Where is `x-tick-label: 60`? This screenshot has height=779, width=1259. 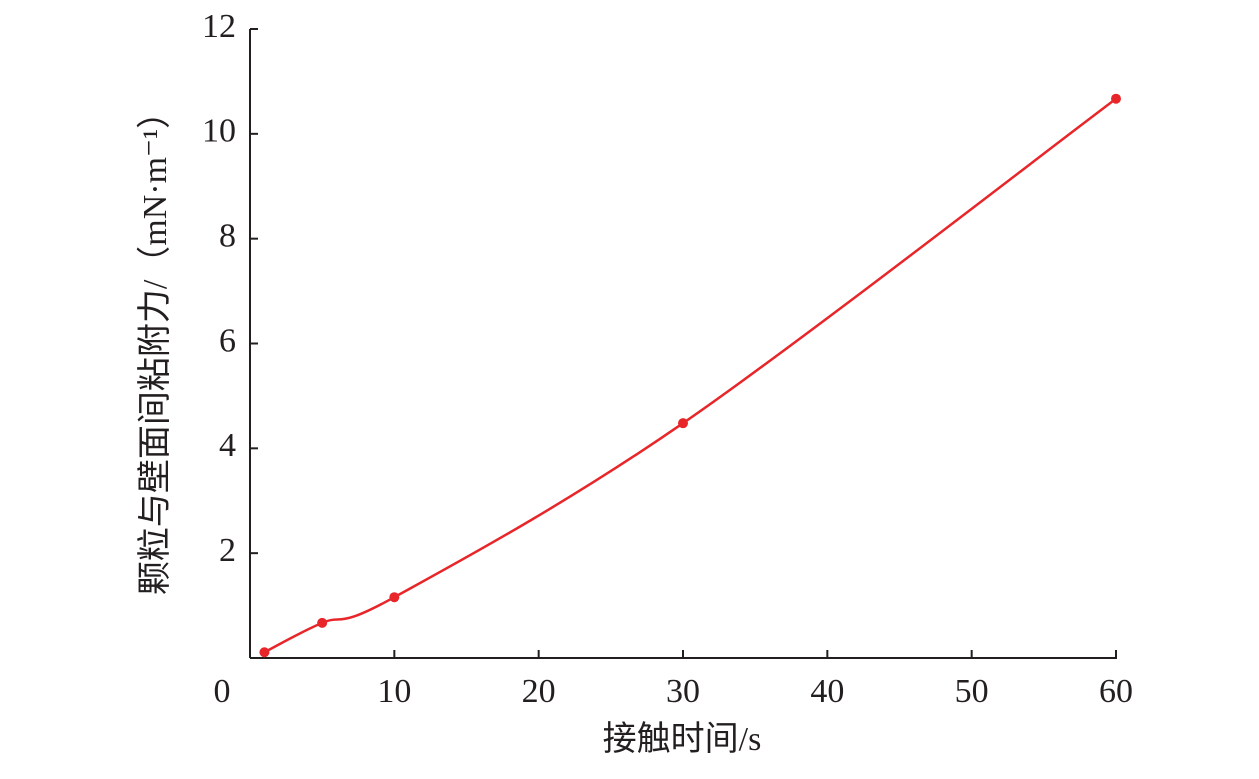
x-tick-label: 60 is located at coordinates (1116, 691).